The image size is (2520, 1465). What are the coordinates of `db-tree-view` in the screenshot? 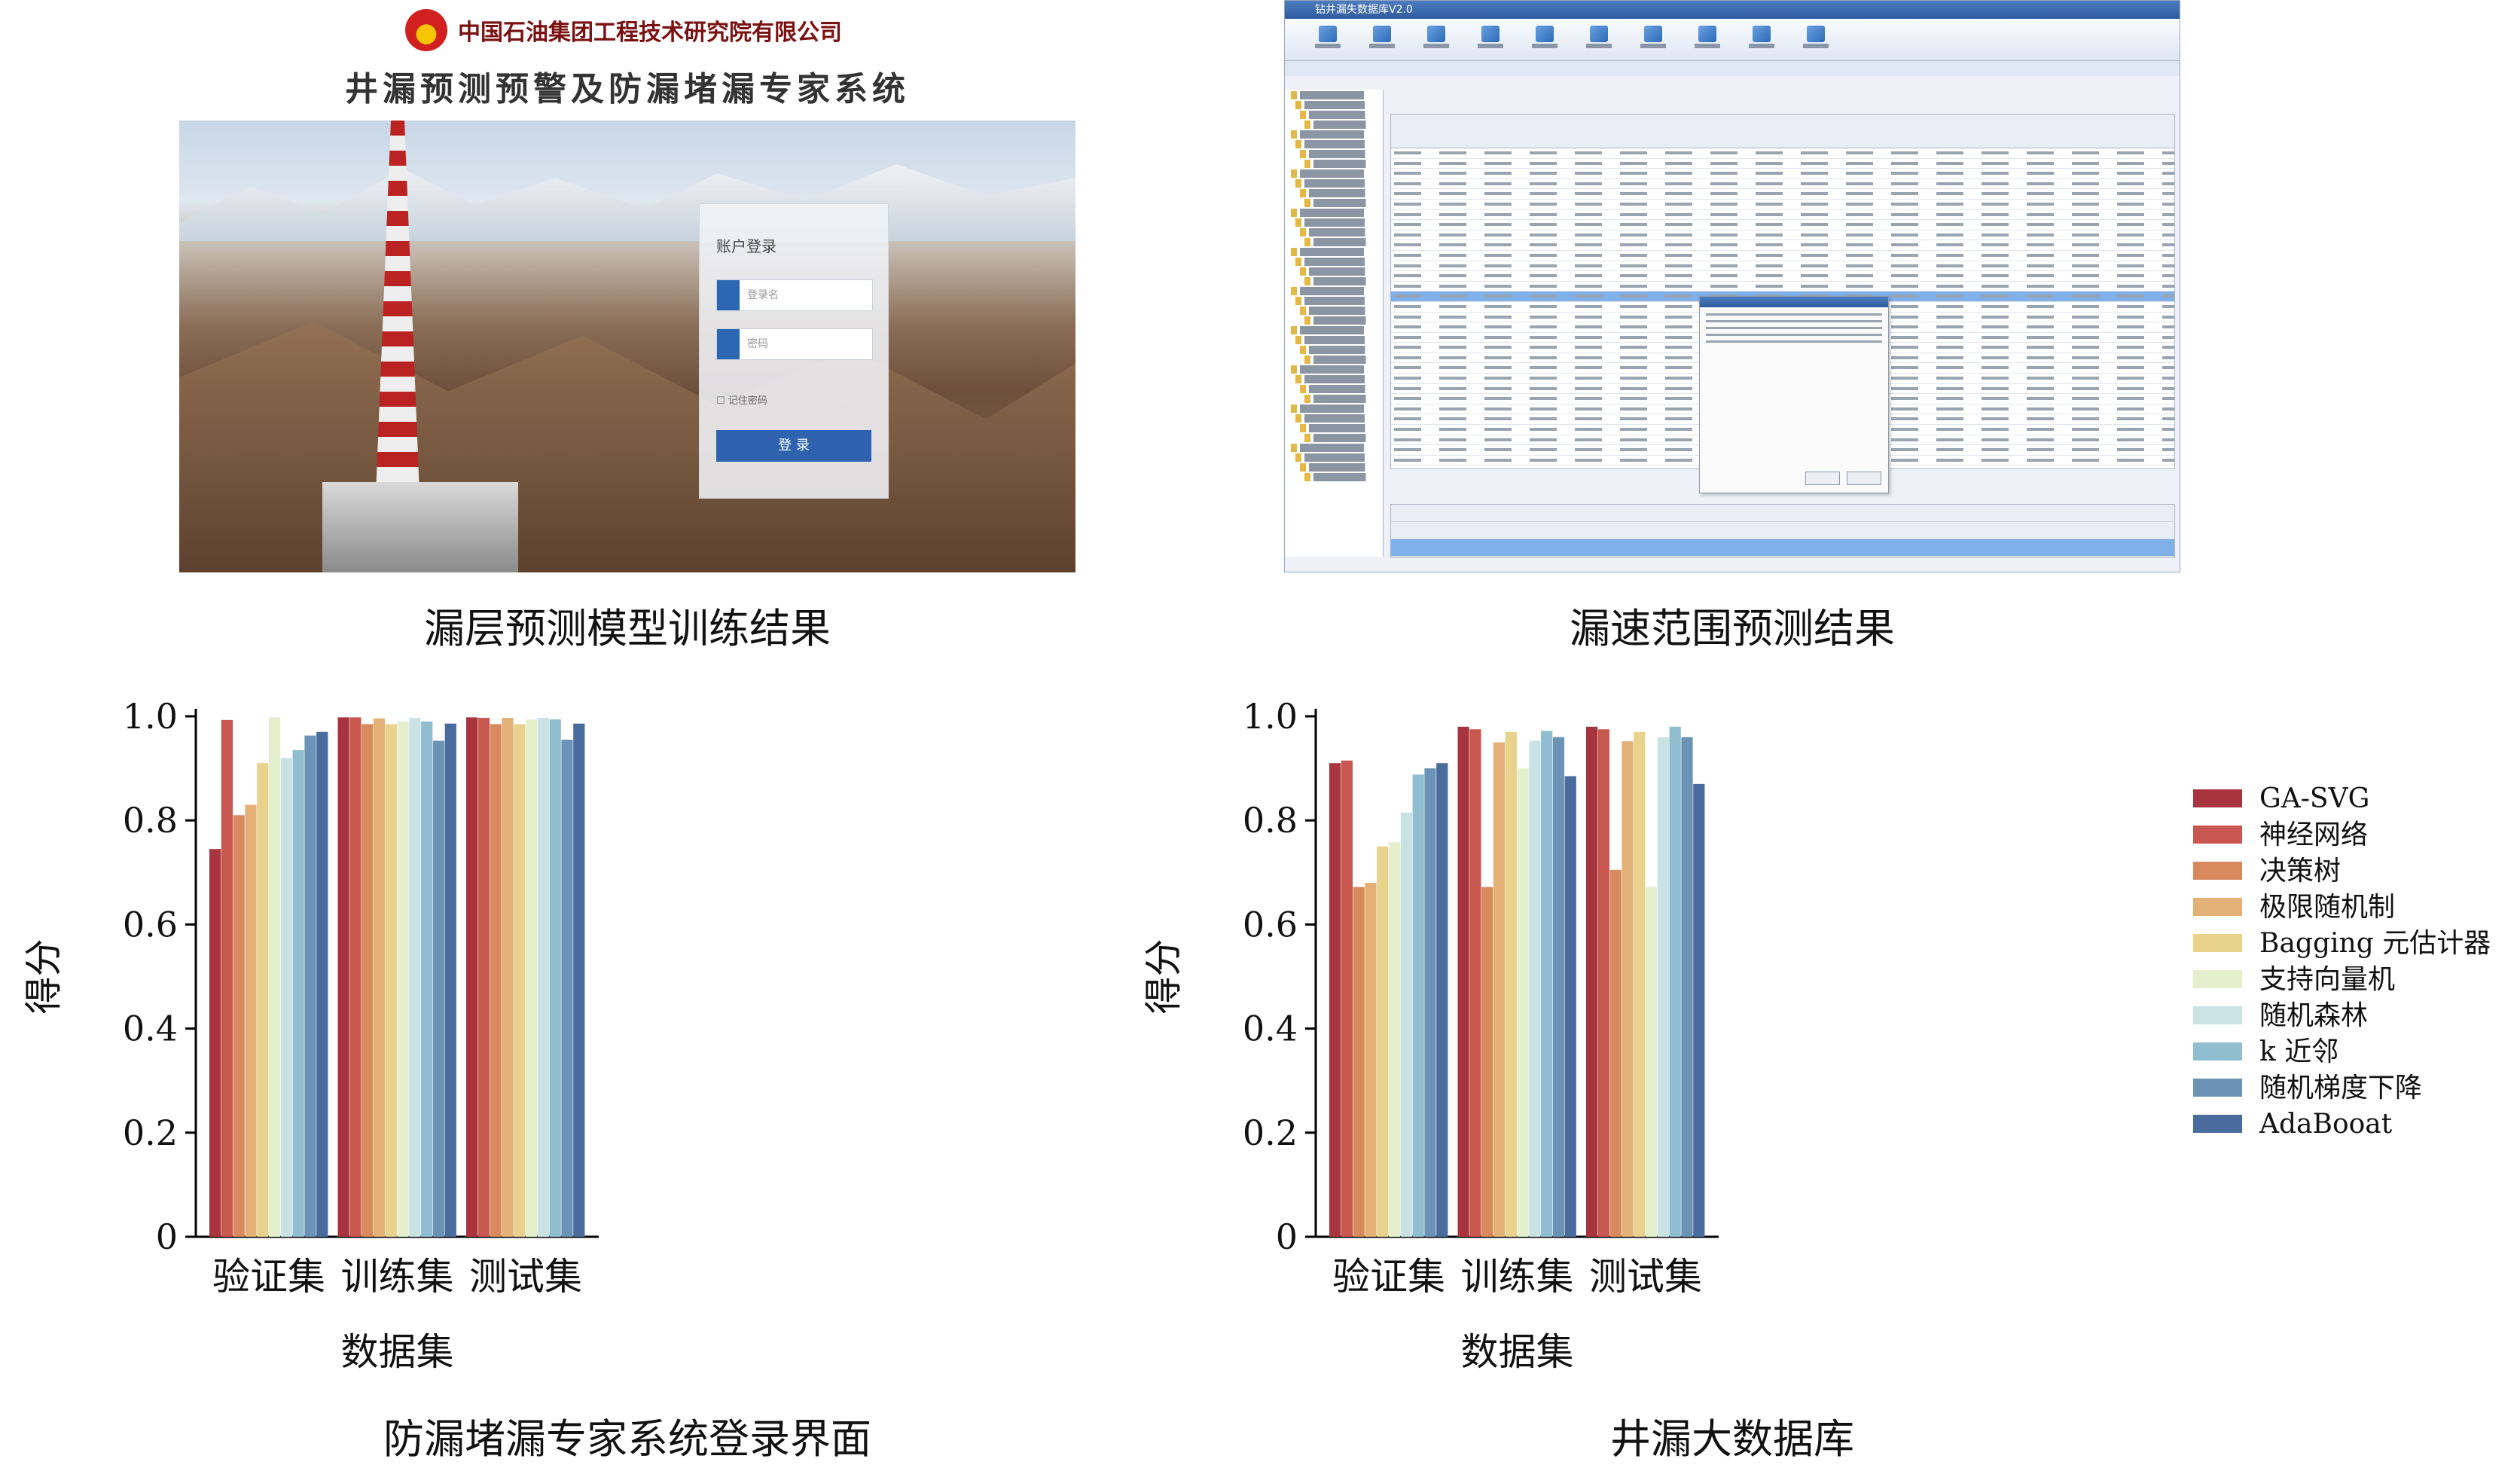 It's located at (1334, 323).